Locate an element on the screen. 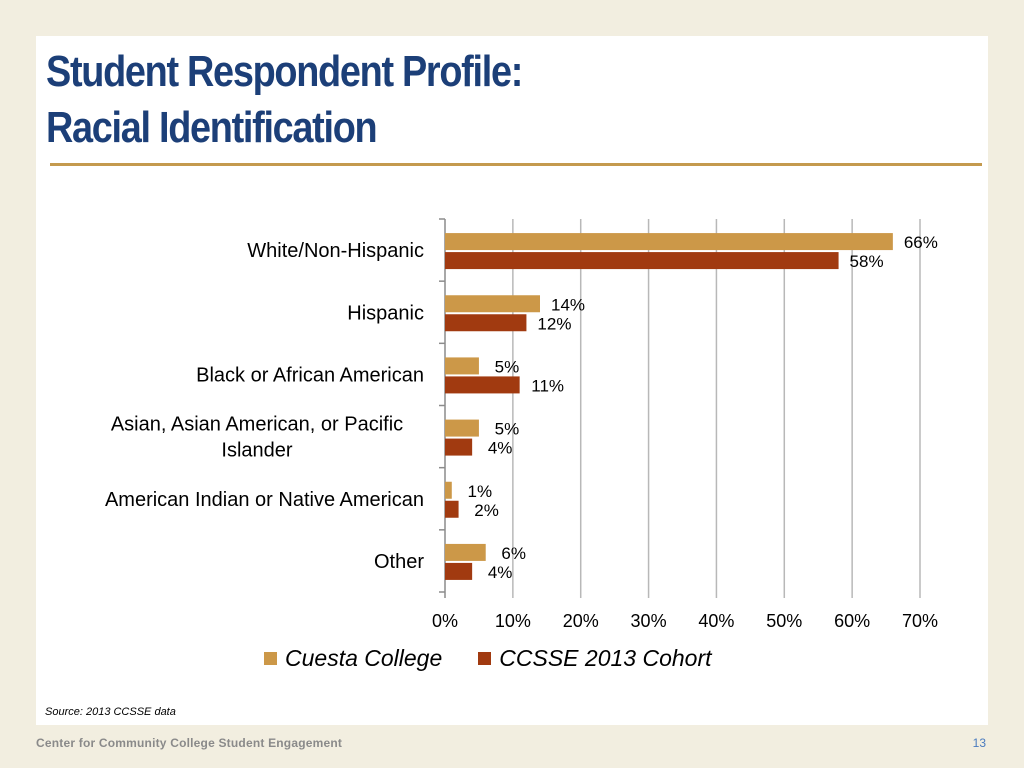 The height and width of the screenshot is (768, 1024). source-note: Source: 2013 CCSSE data is located at coordinates (110, 712).